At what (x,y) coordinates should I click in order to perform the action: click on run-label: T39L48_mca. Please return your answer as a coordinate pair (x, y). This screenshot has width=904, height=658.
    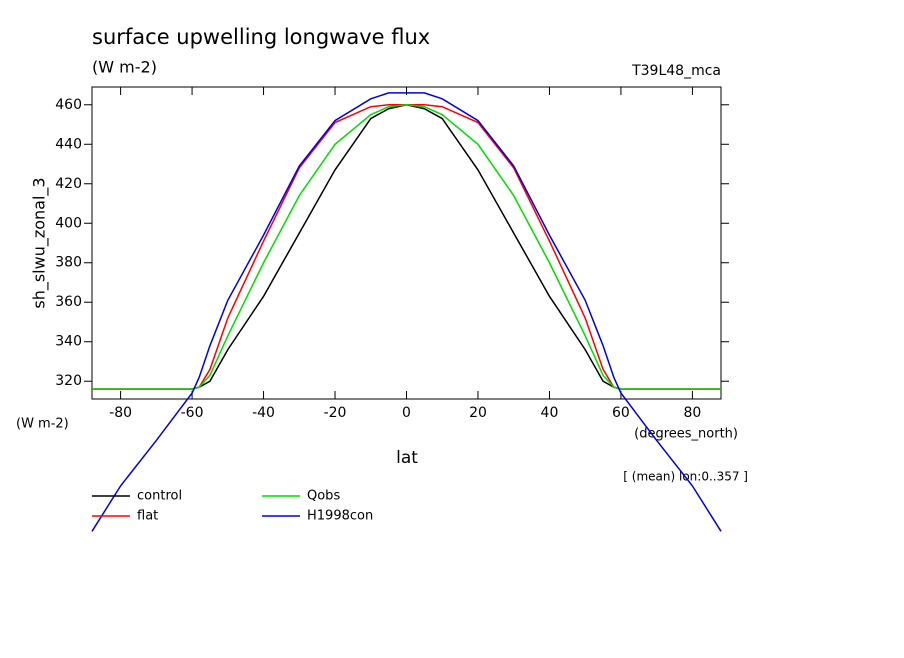
    Looking at the image, I should click on (676, 71).